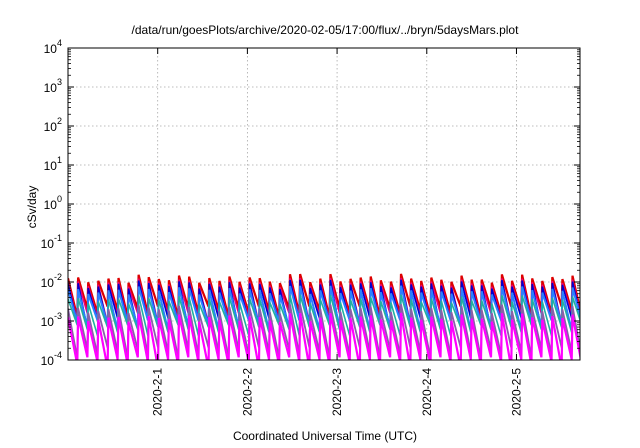 The width and height of the screenshot is (640, 448). What do you see at coordinates (516, 392) in the screenshot?
I see `x-tick-label: 2020-2-5` at bounding box center [516, 392].